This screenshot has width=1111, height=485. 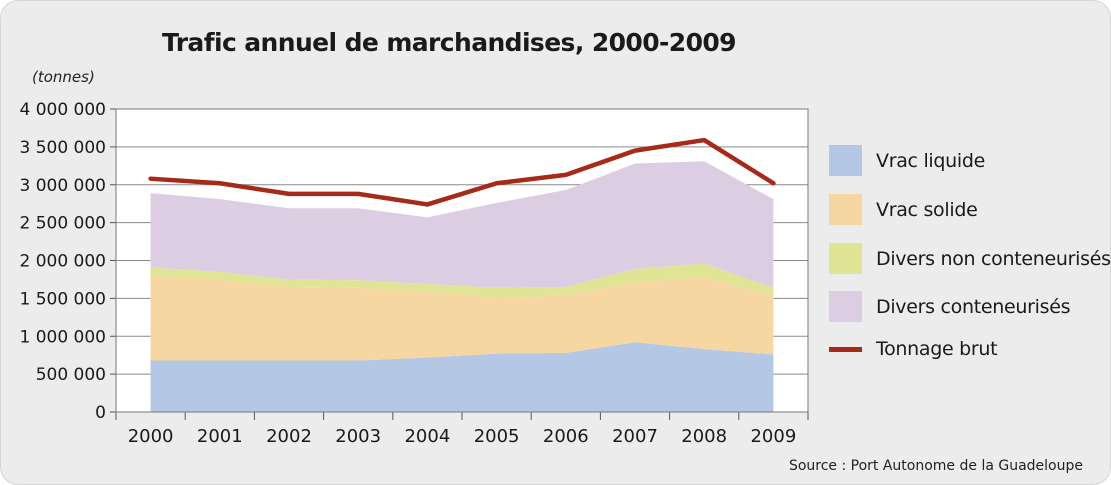 I want to click on legend-line-swatch, so click(x=845, y=349).